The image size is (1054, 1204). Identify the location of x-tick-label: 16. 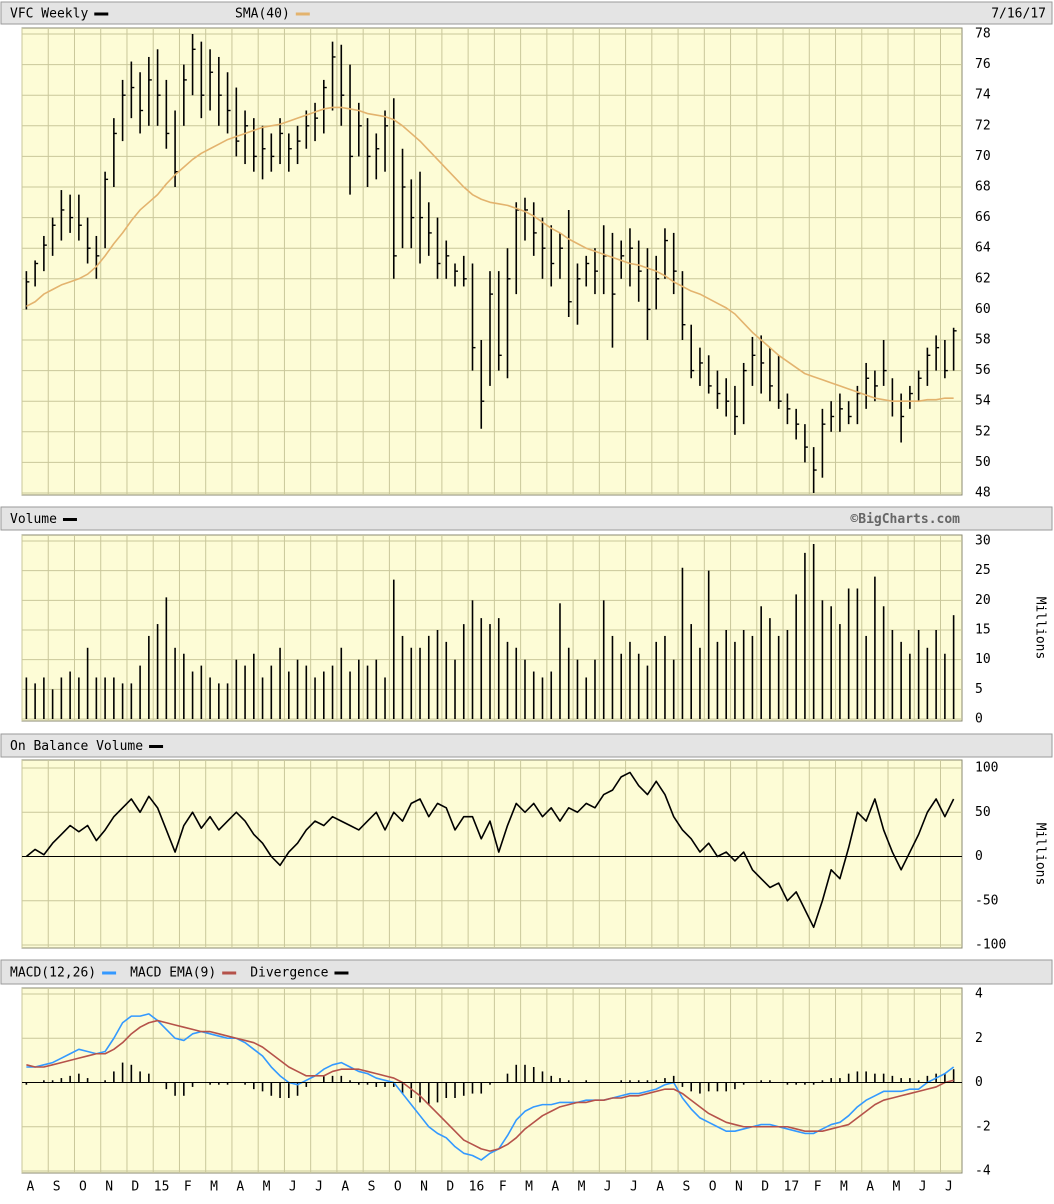
(477, 1187).